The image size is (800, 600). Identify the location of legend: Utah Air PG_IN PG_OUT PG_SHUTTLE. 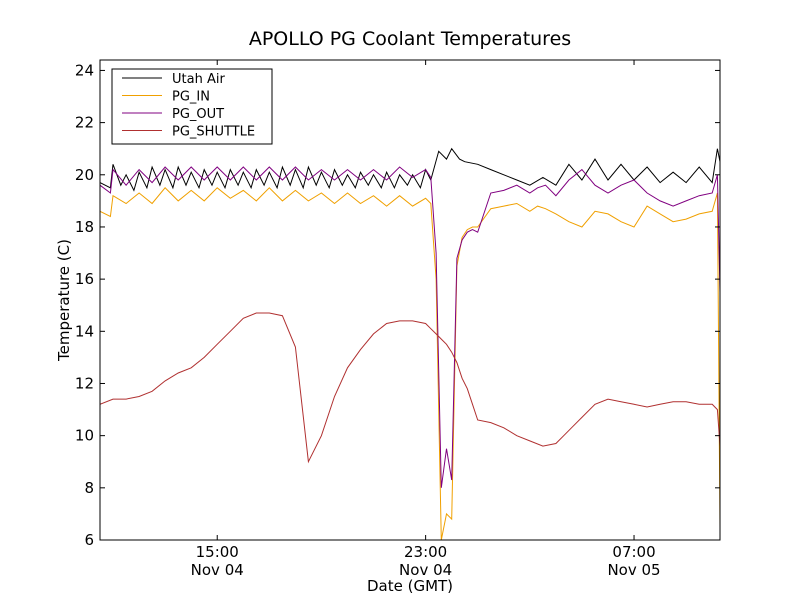
(192, 106).